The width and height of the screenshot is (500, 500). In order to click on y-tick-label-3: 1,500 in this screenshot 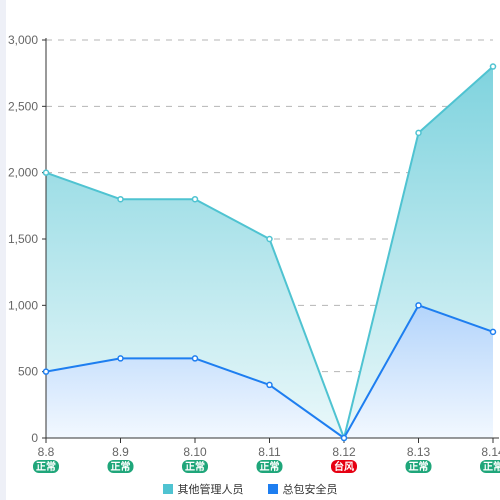, I will do `click(23, 239)`.